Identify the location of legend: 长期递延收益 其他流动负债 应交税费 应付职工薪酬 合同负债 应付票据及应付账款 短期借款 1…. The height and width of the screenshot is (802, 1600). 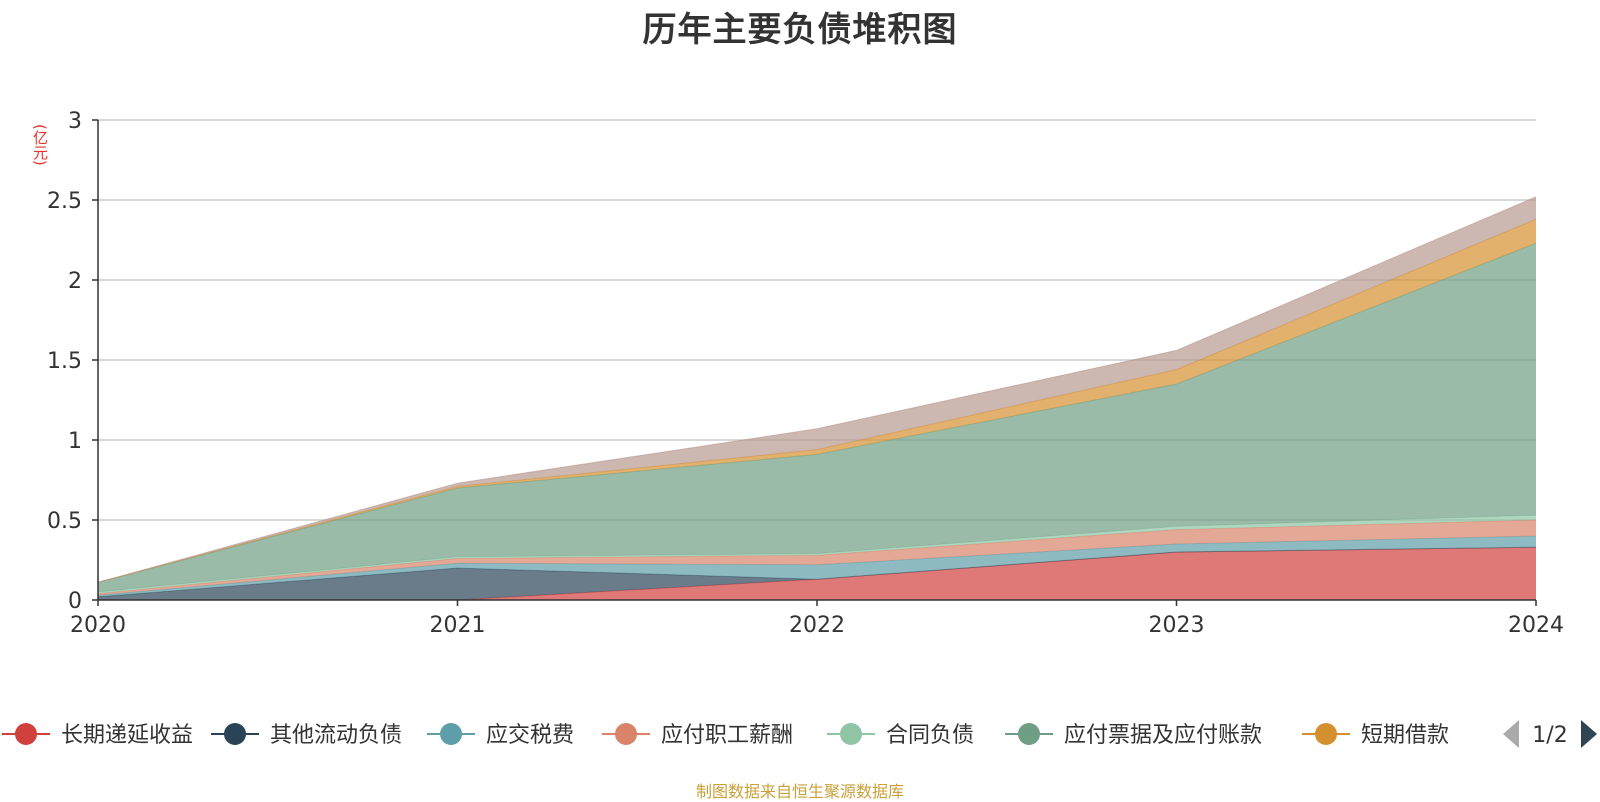
(799, 734).